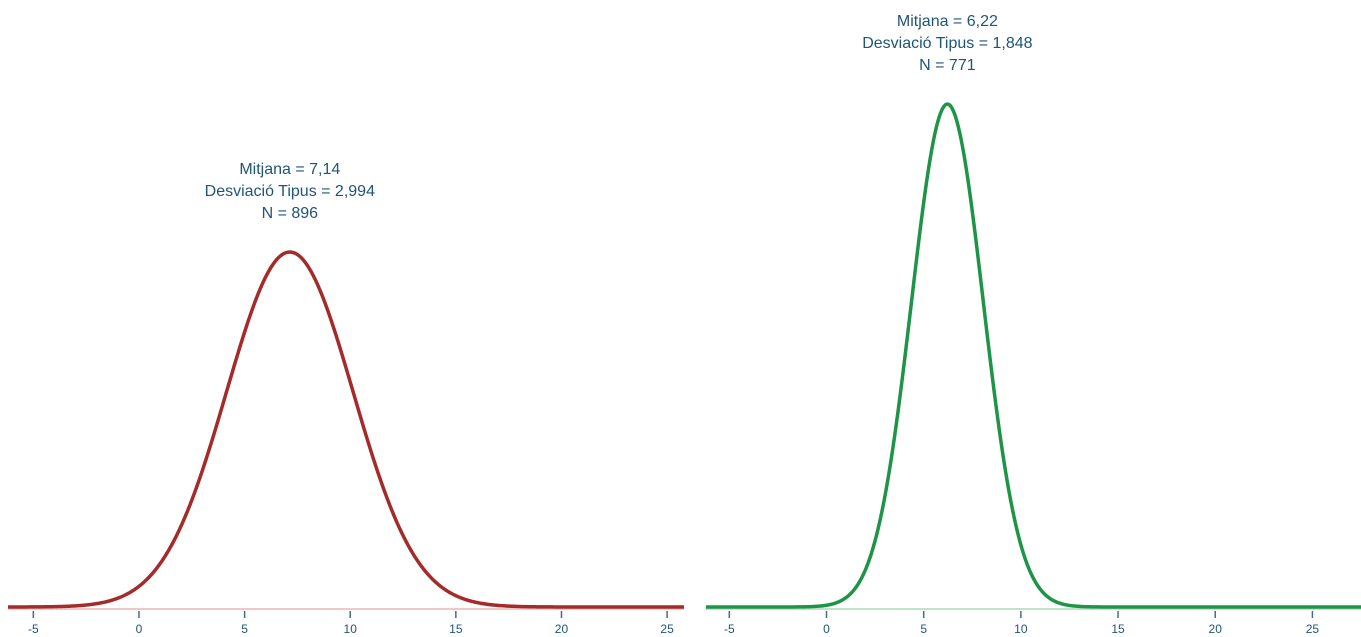  I want to click on left-tick-label-5: 20, so click(562, 629).